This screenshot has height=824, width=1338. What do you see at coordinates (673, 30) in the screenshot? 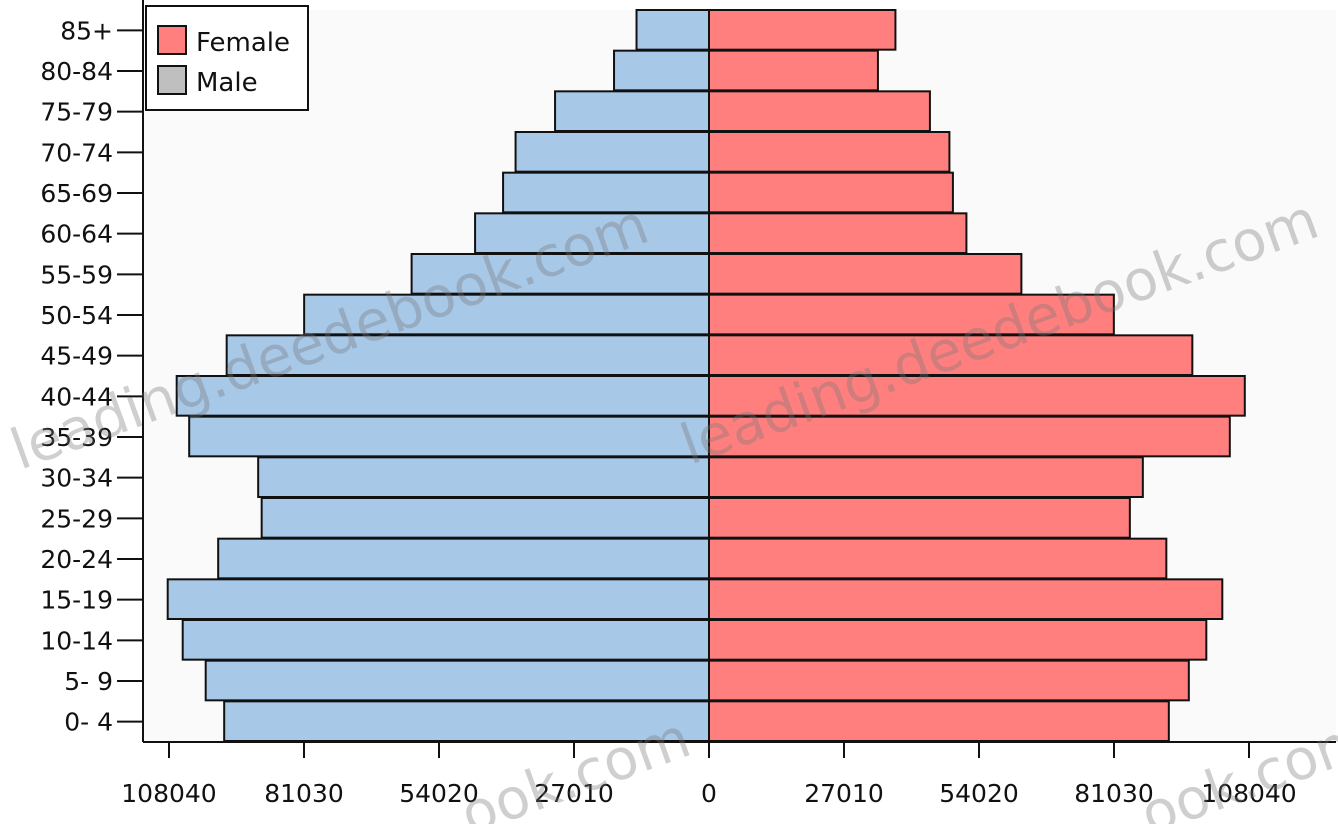
I see `bar-male-85+` at bounding box center [673, 30].